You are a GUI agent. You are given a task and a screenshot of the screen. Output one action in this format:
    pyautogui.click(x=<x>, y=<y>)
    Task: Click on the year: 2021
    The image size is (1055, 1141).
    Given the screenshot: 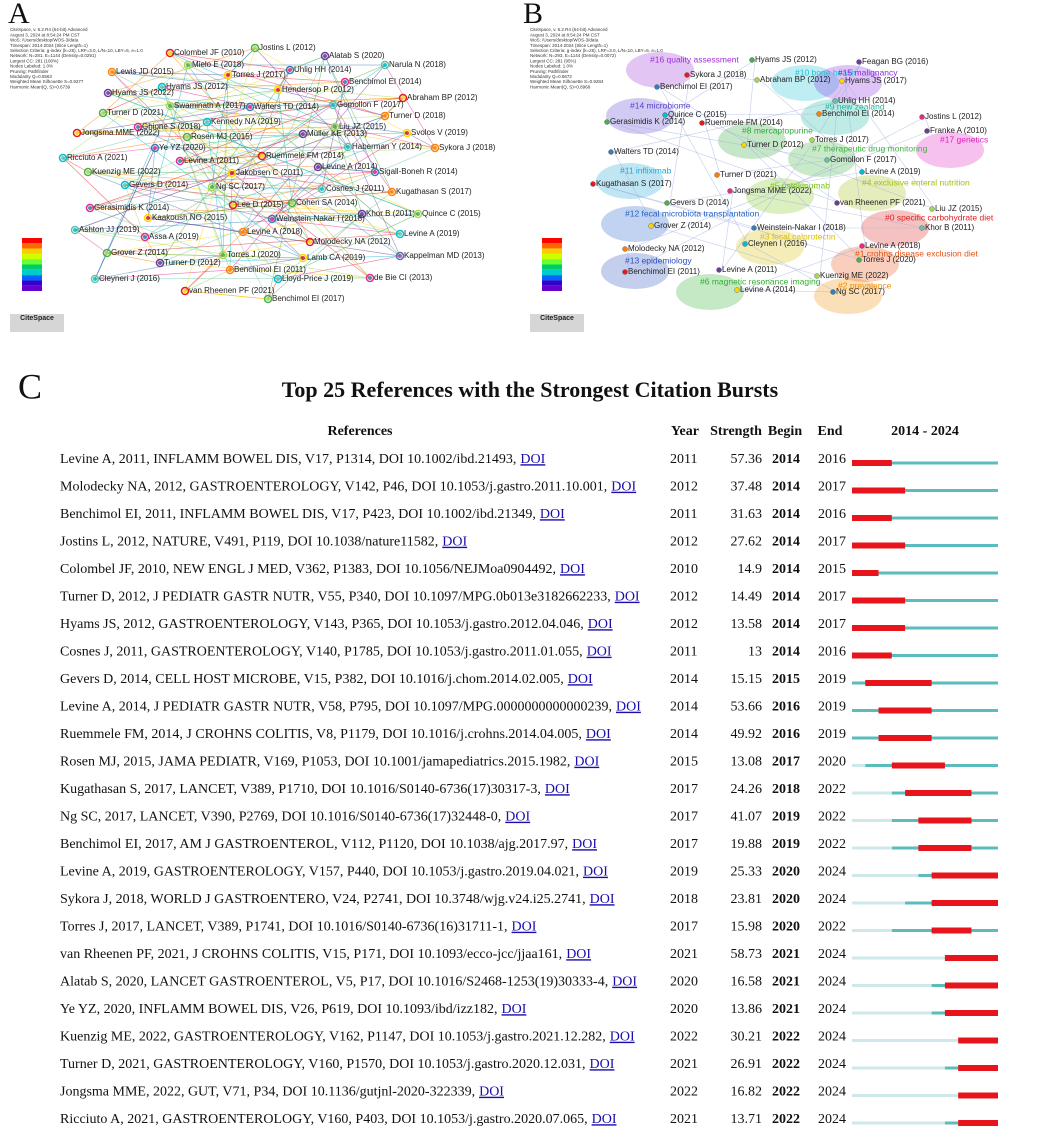 What is the action you would take?
    pyautogui.click(x=684, y=1064)
    